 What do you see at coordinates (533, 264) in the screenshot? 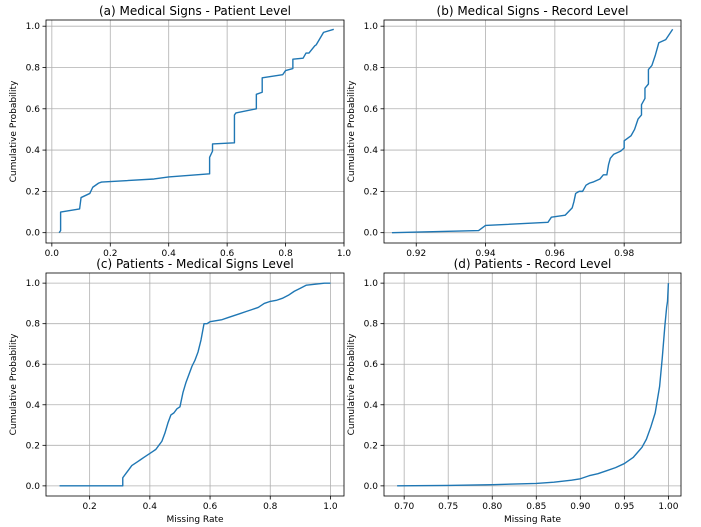
I see `chart-title: (d) Patients - Record Level` at bounding box center [533, 264].